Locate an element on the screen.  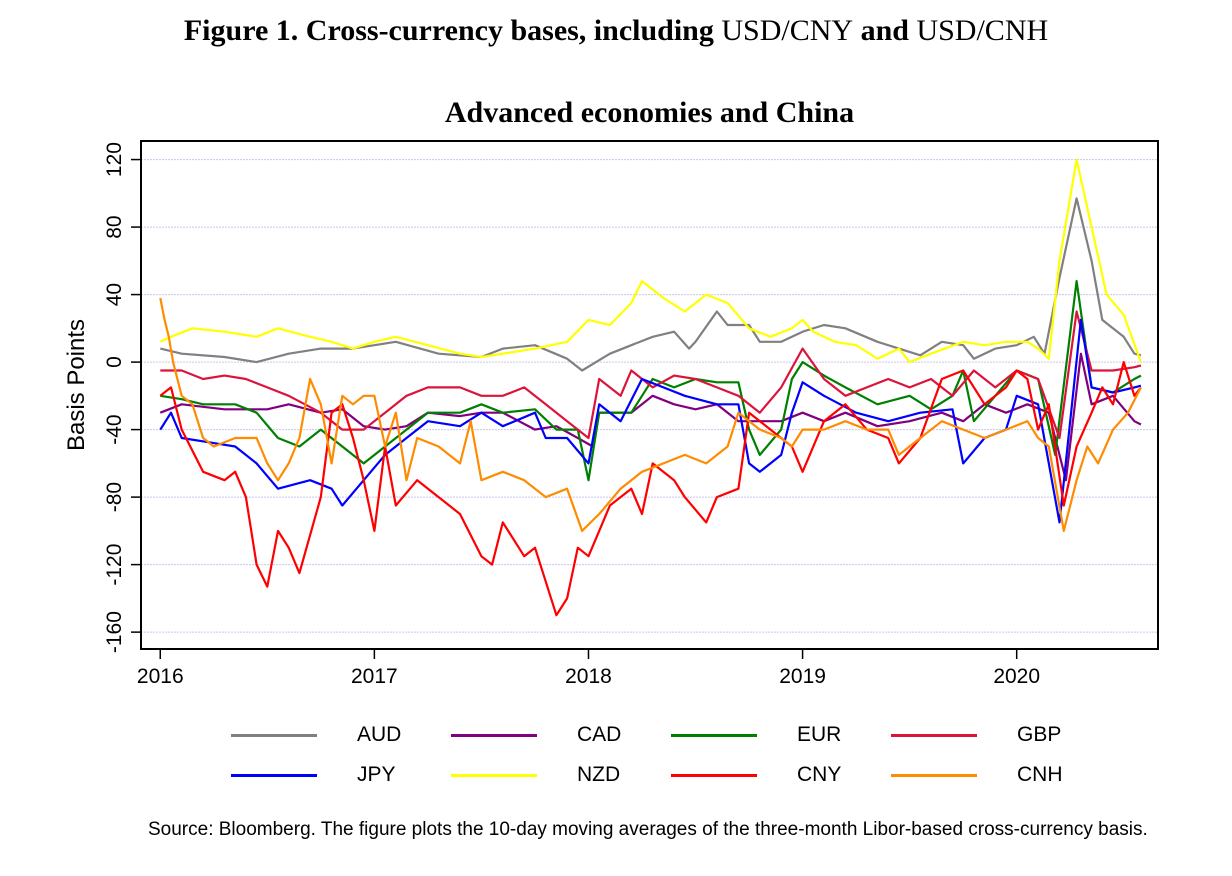
legend-label: CAD is located at coordinates (599, 734).